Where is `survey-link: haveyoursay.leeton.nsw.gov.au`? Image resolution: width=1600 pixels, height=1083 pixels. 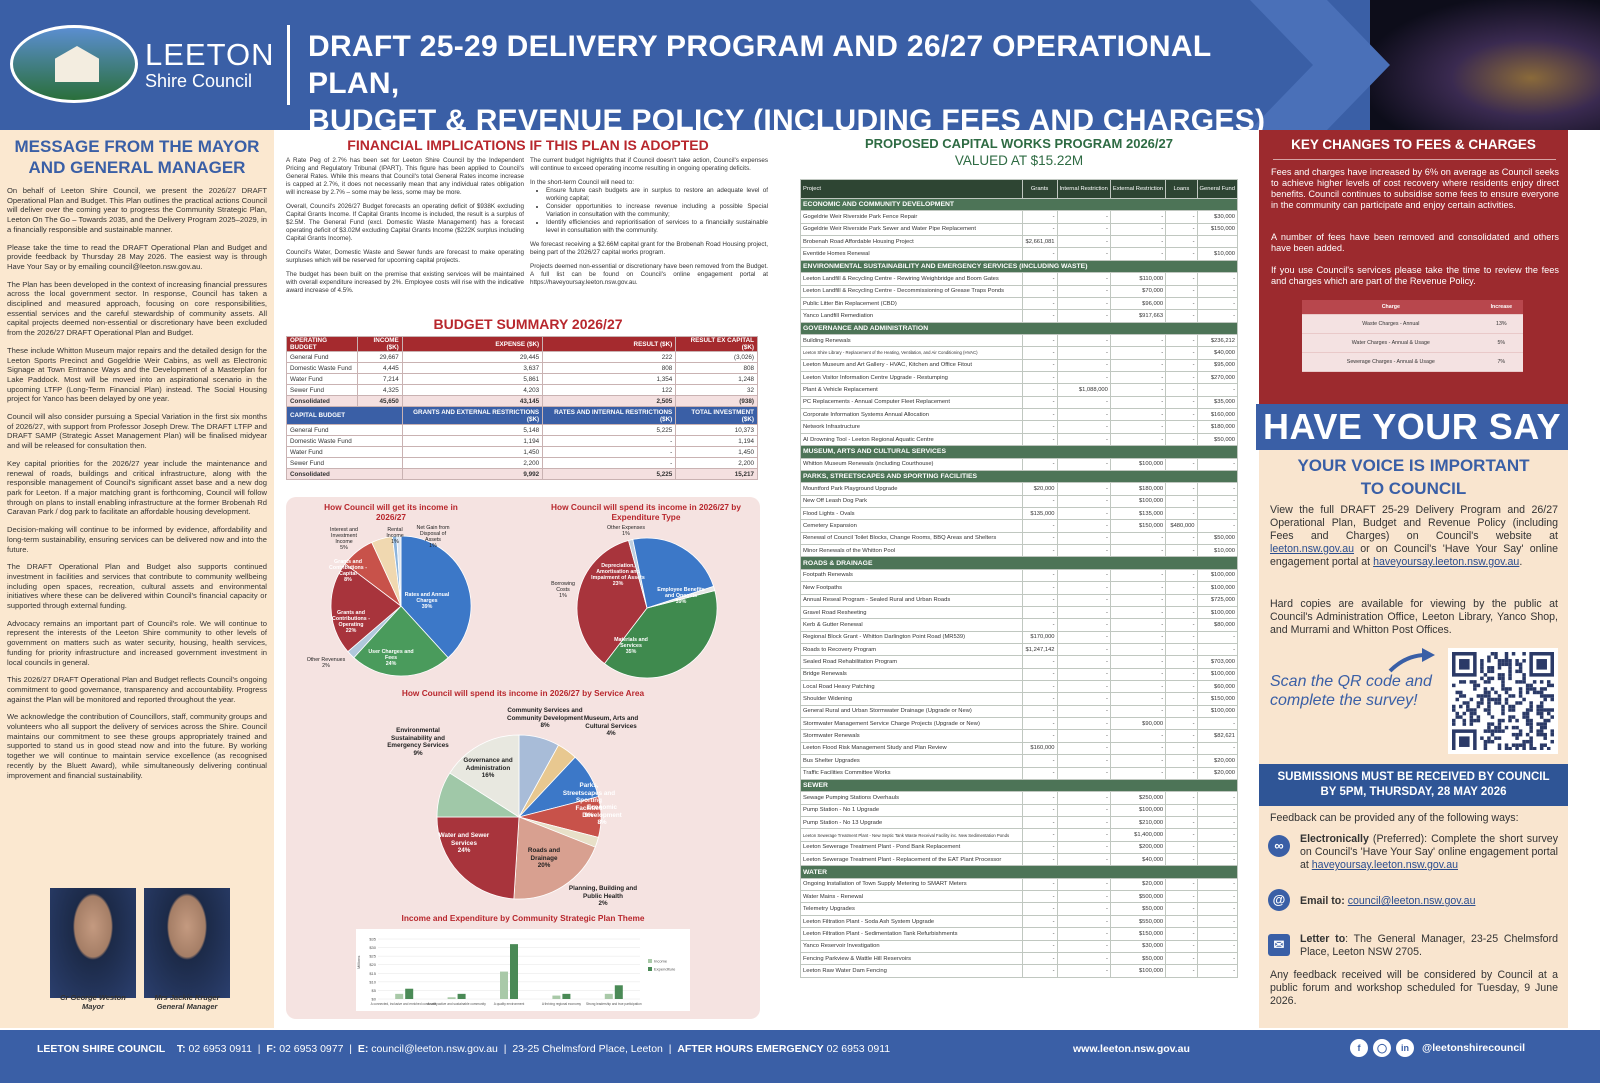 survey-link: haveyoursay.leeton.nsw.gov.au is located at coordinates (1385, 865).